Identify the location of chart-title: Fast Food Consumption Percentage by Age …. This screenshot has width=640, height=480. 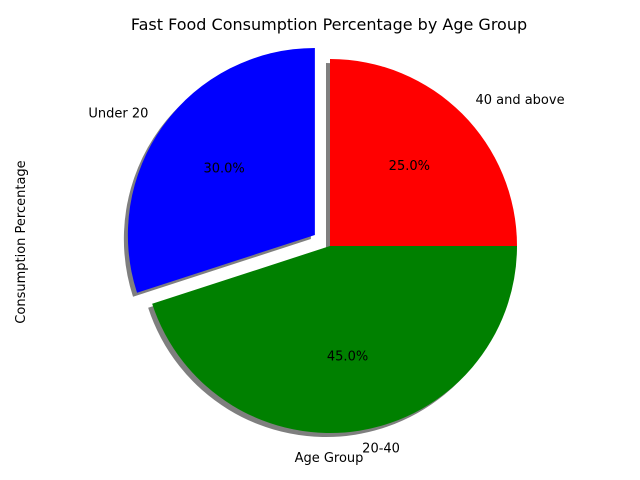
(329, 24).